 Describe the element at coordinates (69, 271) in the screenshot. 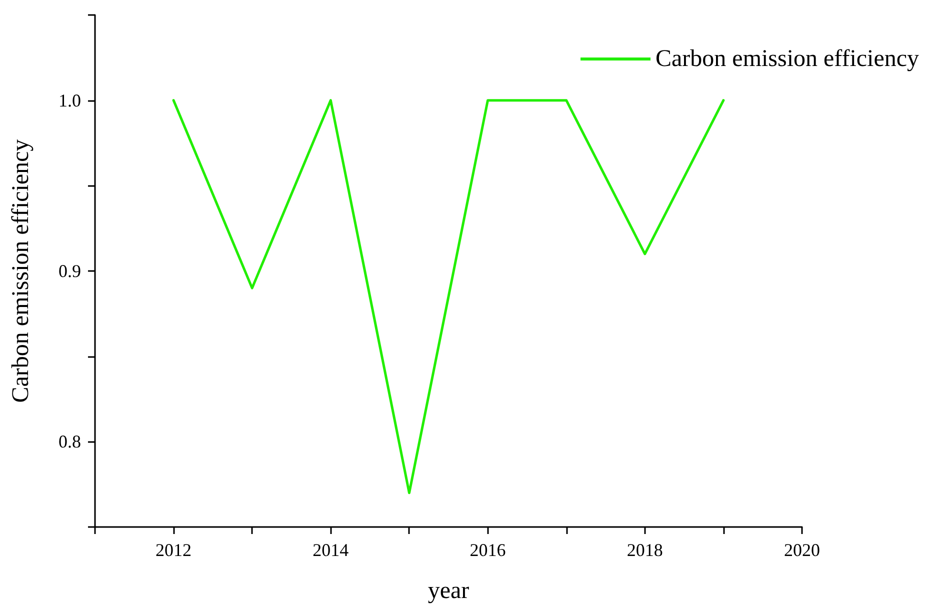

I see `y-tick-label: 0.9` at that location.